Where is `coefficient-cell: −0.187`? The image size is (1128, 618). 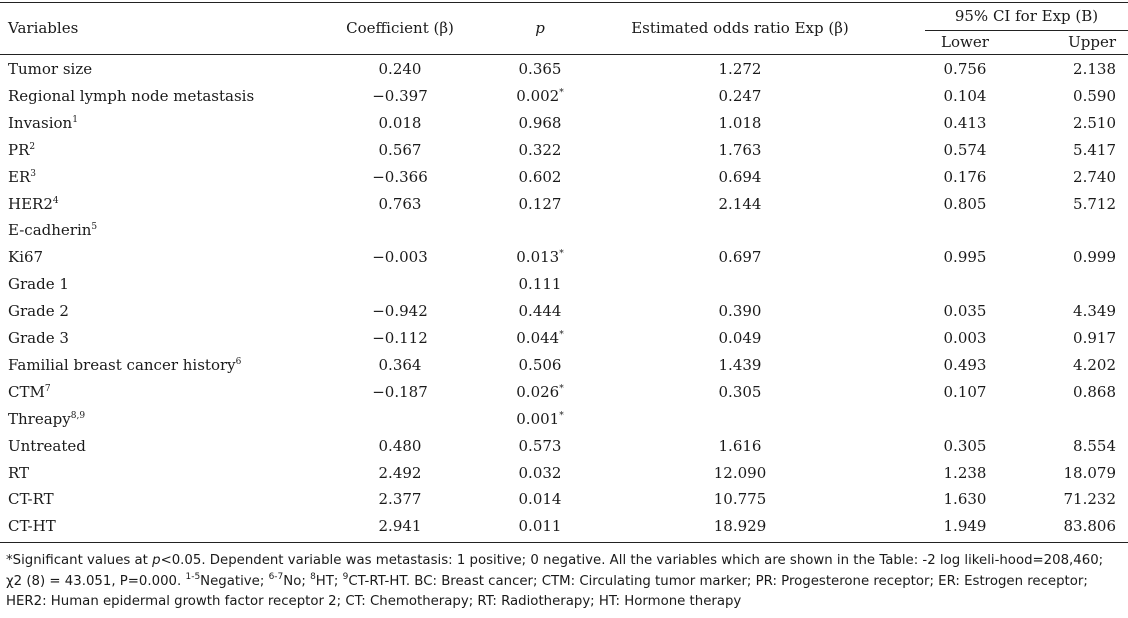 coefficient-cell: −0.187 is located at coordinates (400, 391).